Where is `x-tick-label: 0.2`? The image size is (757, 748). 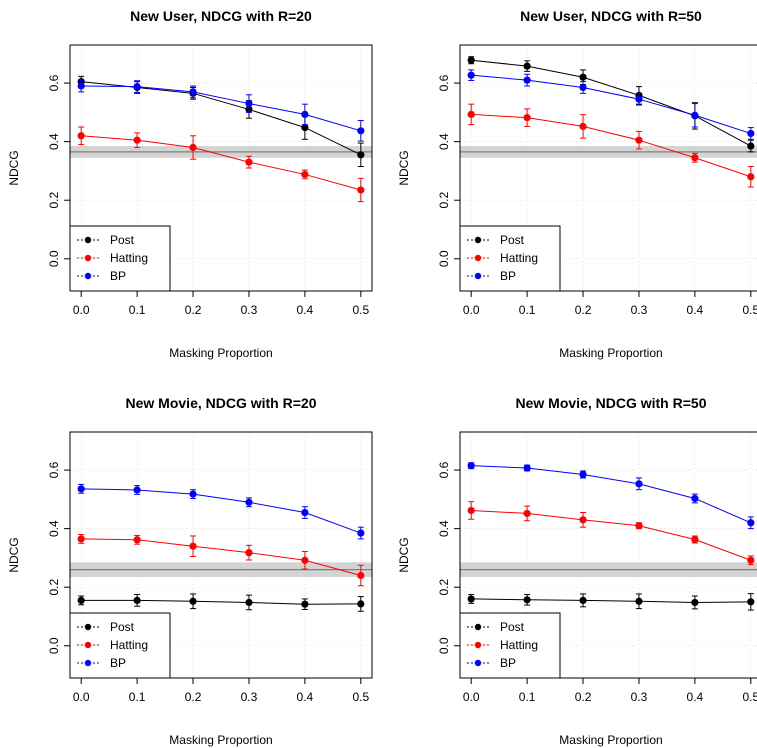 x-tick-label: 0.2 is located at coordinates (583, 310).